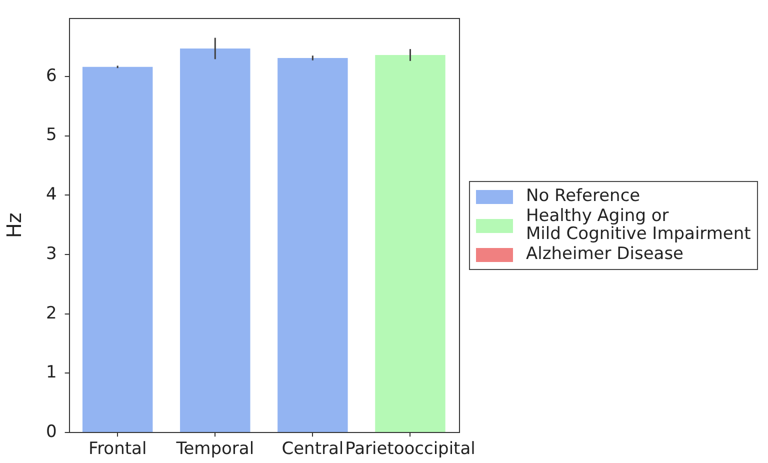 The height and width of the screenshot is (463, 768). Describe the element at coordinates (51, 254) in the screenshot. I see `y-tick-label: 3` at that location.